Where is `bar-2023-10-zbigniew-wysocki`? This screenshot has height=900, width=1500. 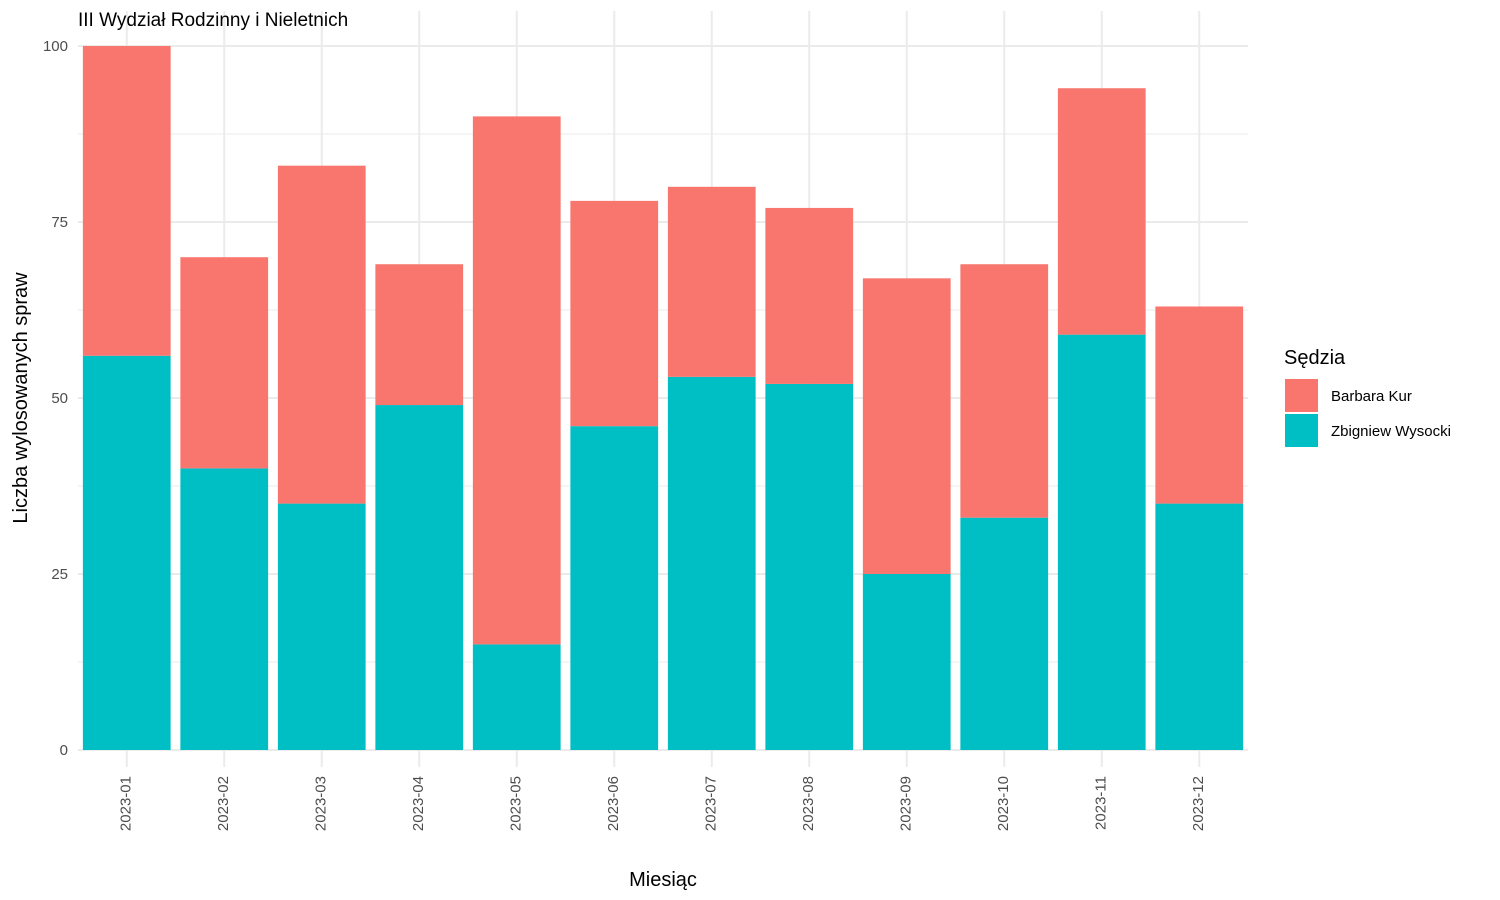
bar-2023-10-zbigniew-wysocki is located at coordinates (1004, 633).